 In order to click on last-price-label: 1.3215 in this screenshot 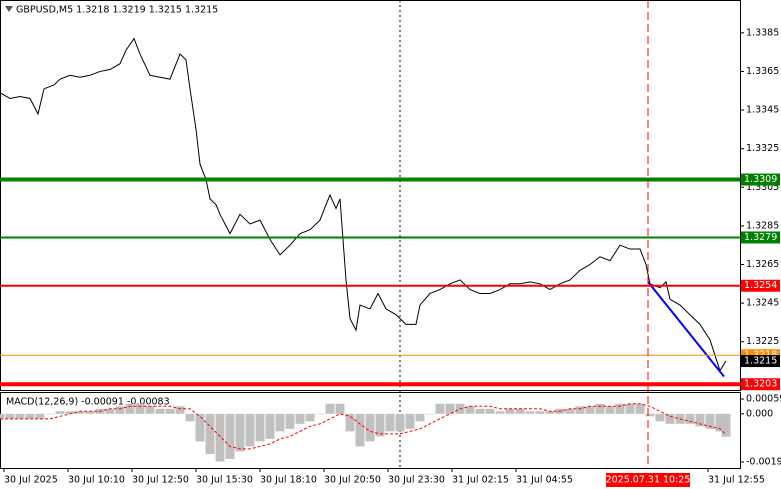, I will do `click(760, 361)`.